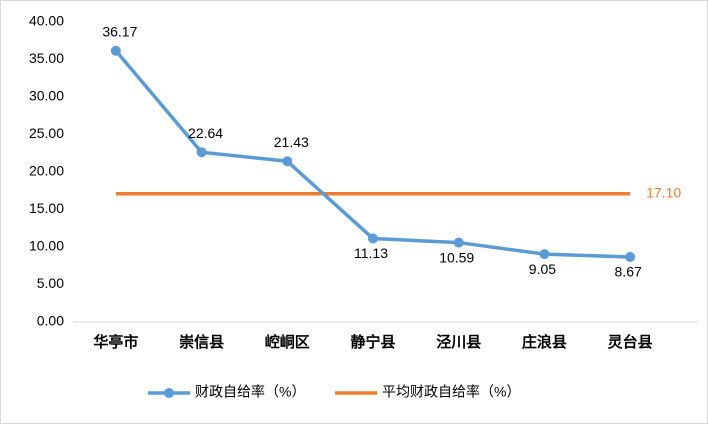  What do you see at coordinates (287, 342) in the screenshot?
I see `x-tick-label: 崆峒区` at bounding box center [287, 342].